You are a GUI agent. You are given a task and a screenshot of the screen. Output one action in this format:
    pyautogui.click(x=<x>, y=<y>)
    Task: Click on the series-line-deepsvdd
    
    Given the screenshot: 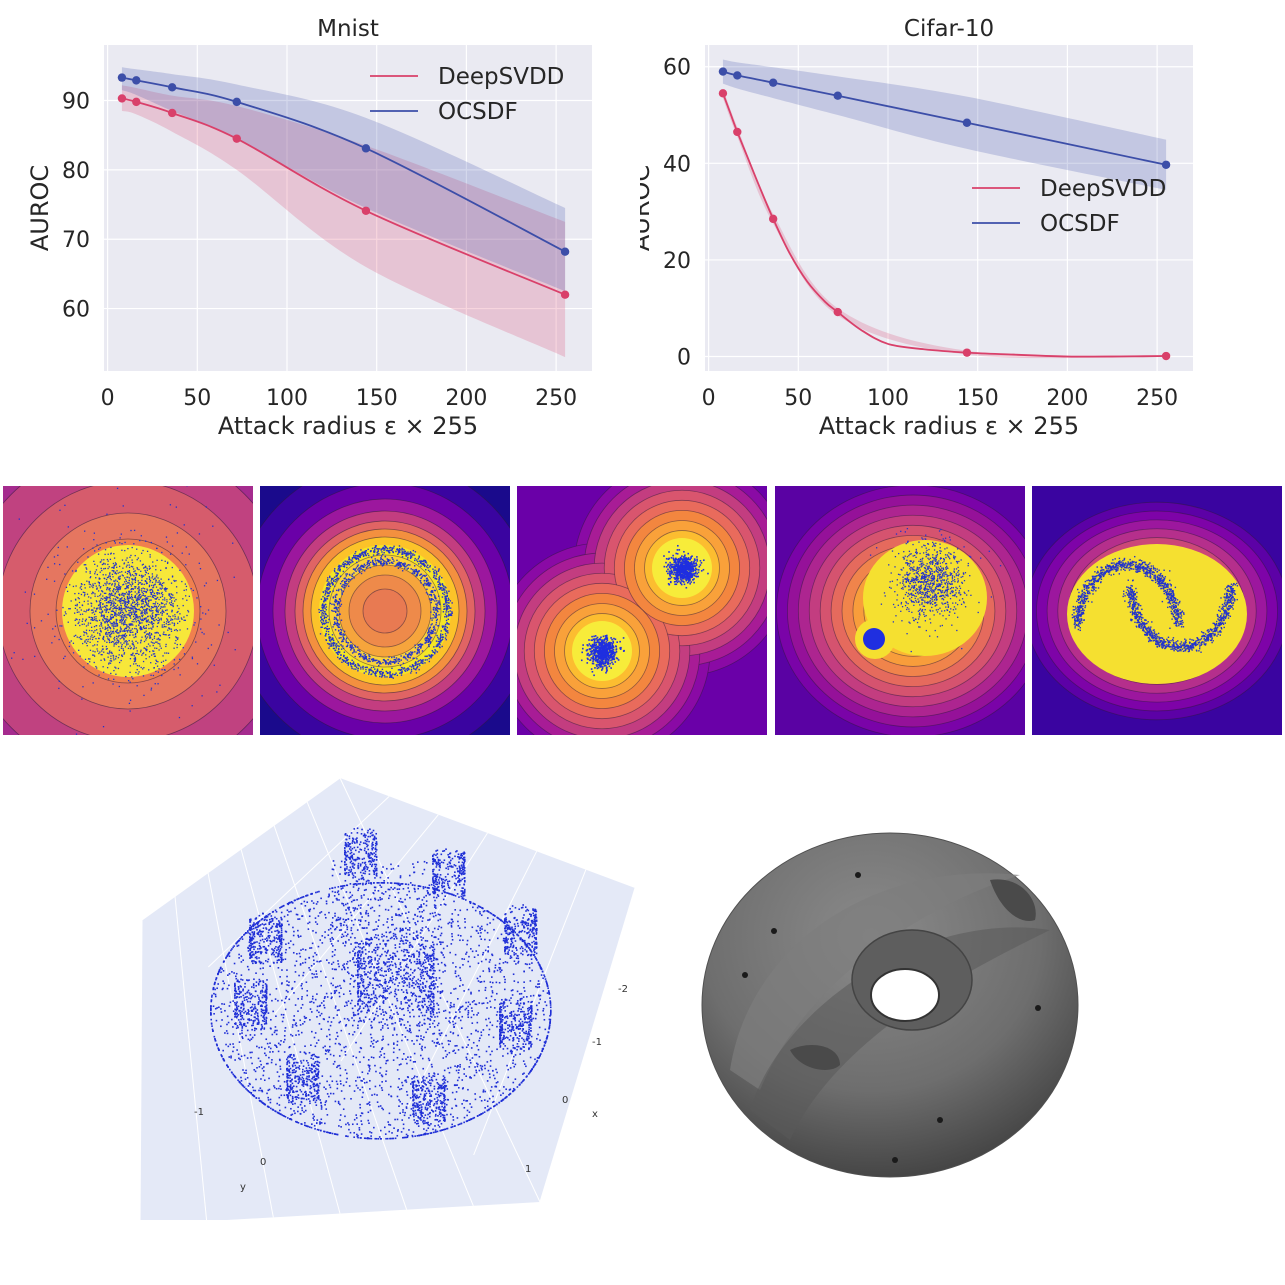 What is the action you would take?
    pyautogui.click(x=944, y=225)
    